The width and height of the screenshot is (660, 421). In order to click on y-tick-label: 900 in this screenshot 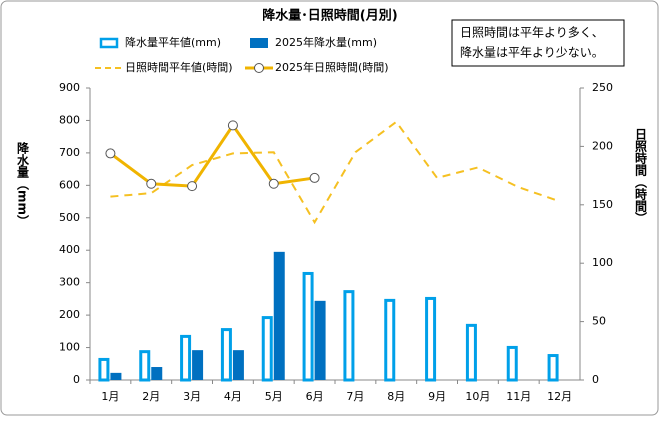, I will do `click(69, 87)`.